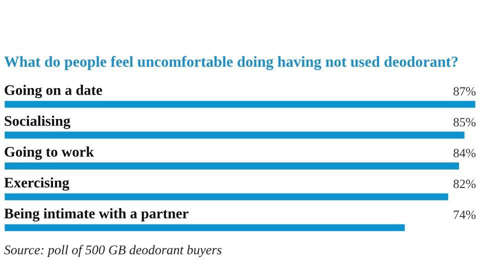 This screenshot has width=480, height=265. Describe the element at coordinates (37, 184) in the screenshot. I see `y-tick-label: Exercising` at that location.